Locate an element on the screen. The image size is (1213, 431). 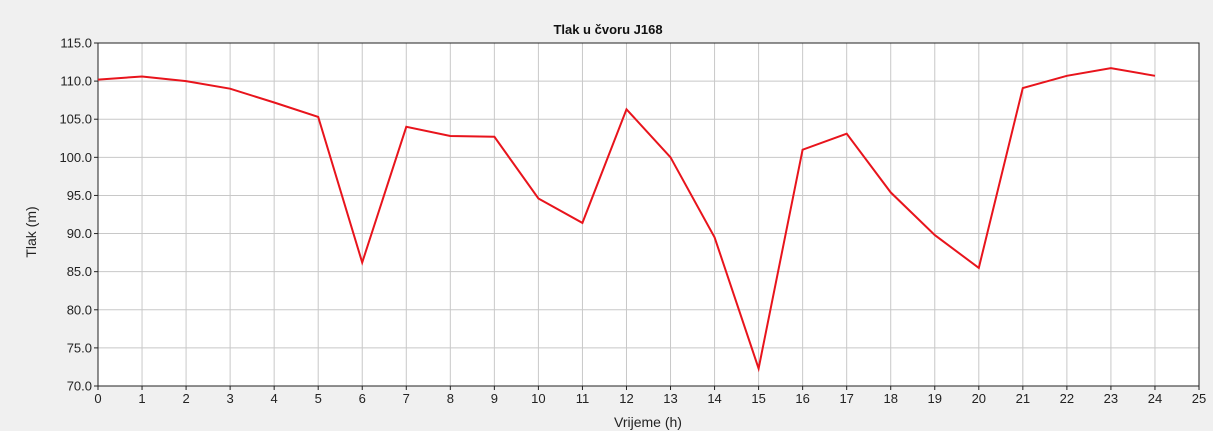
x-tick-label: 12 is located at coordinates (626, 398).